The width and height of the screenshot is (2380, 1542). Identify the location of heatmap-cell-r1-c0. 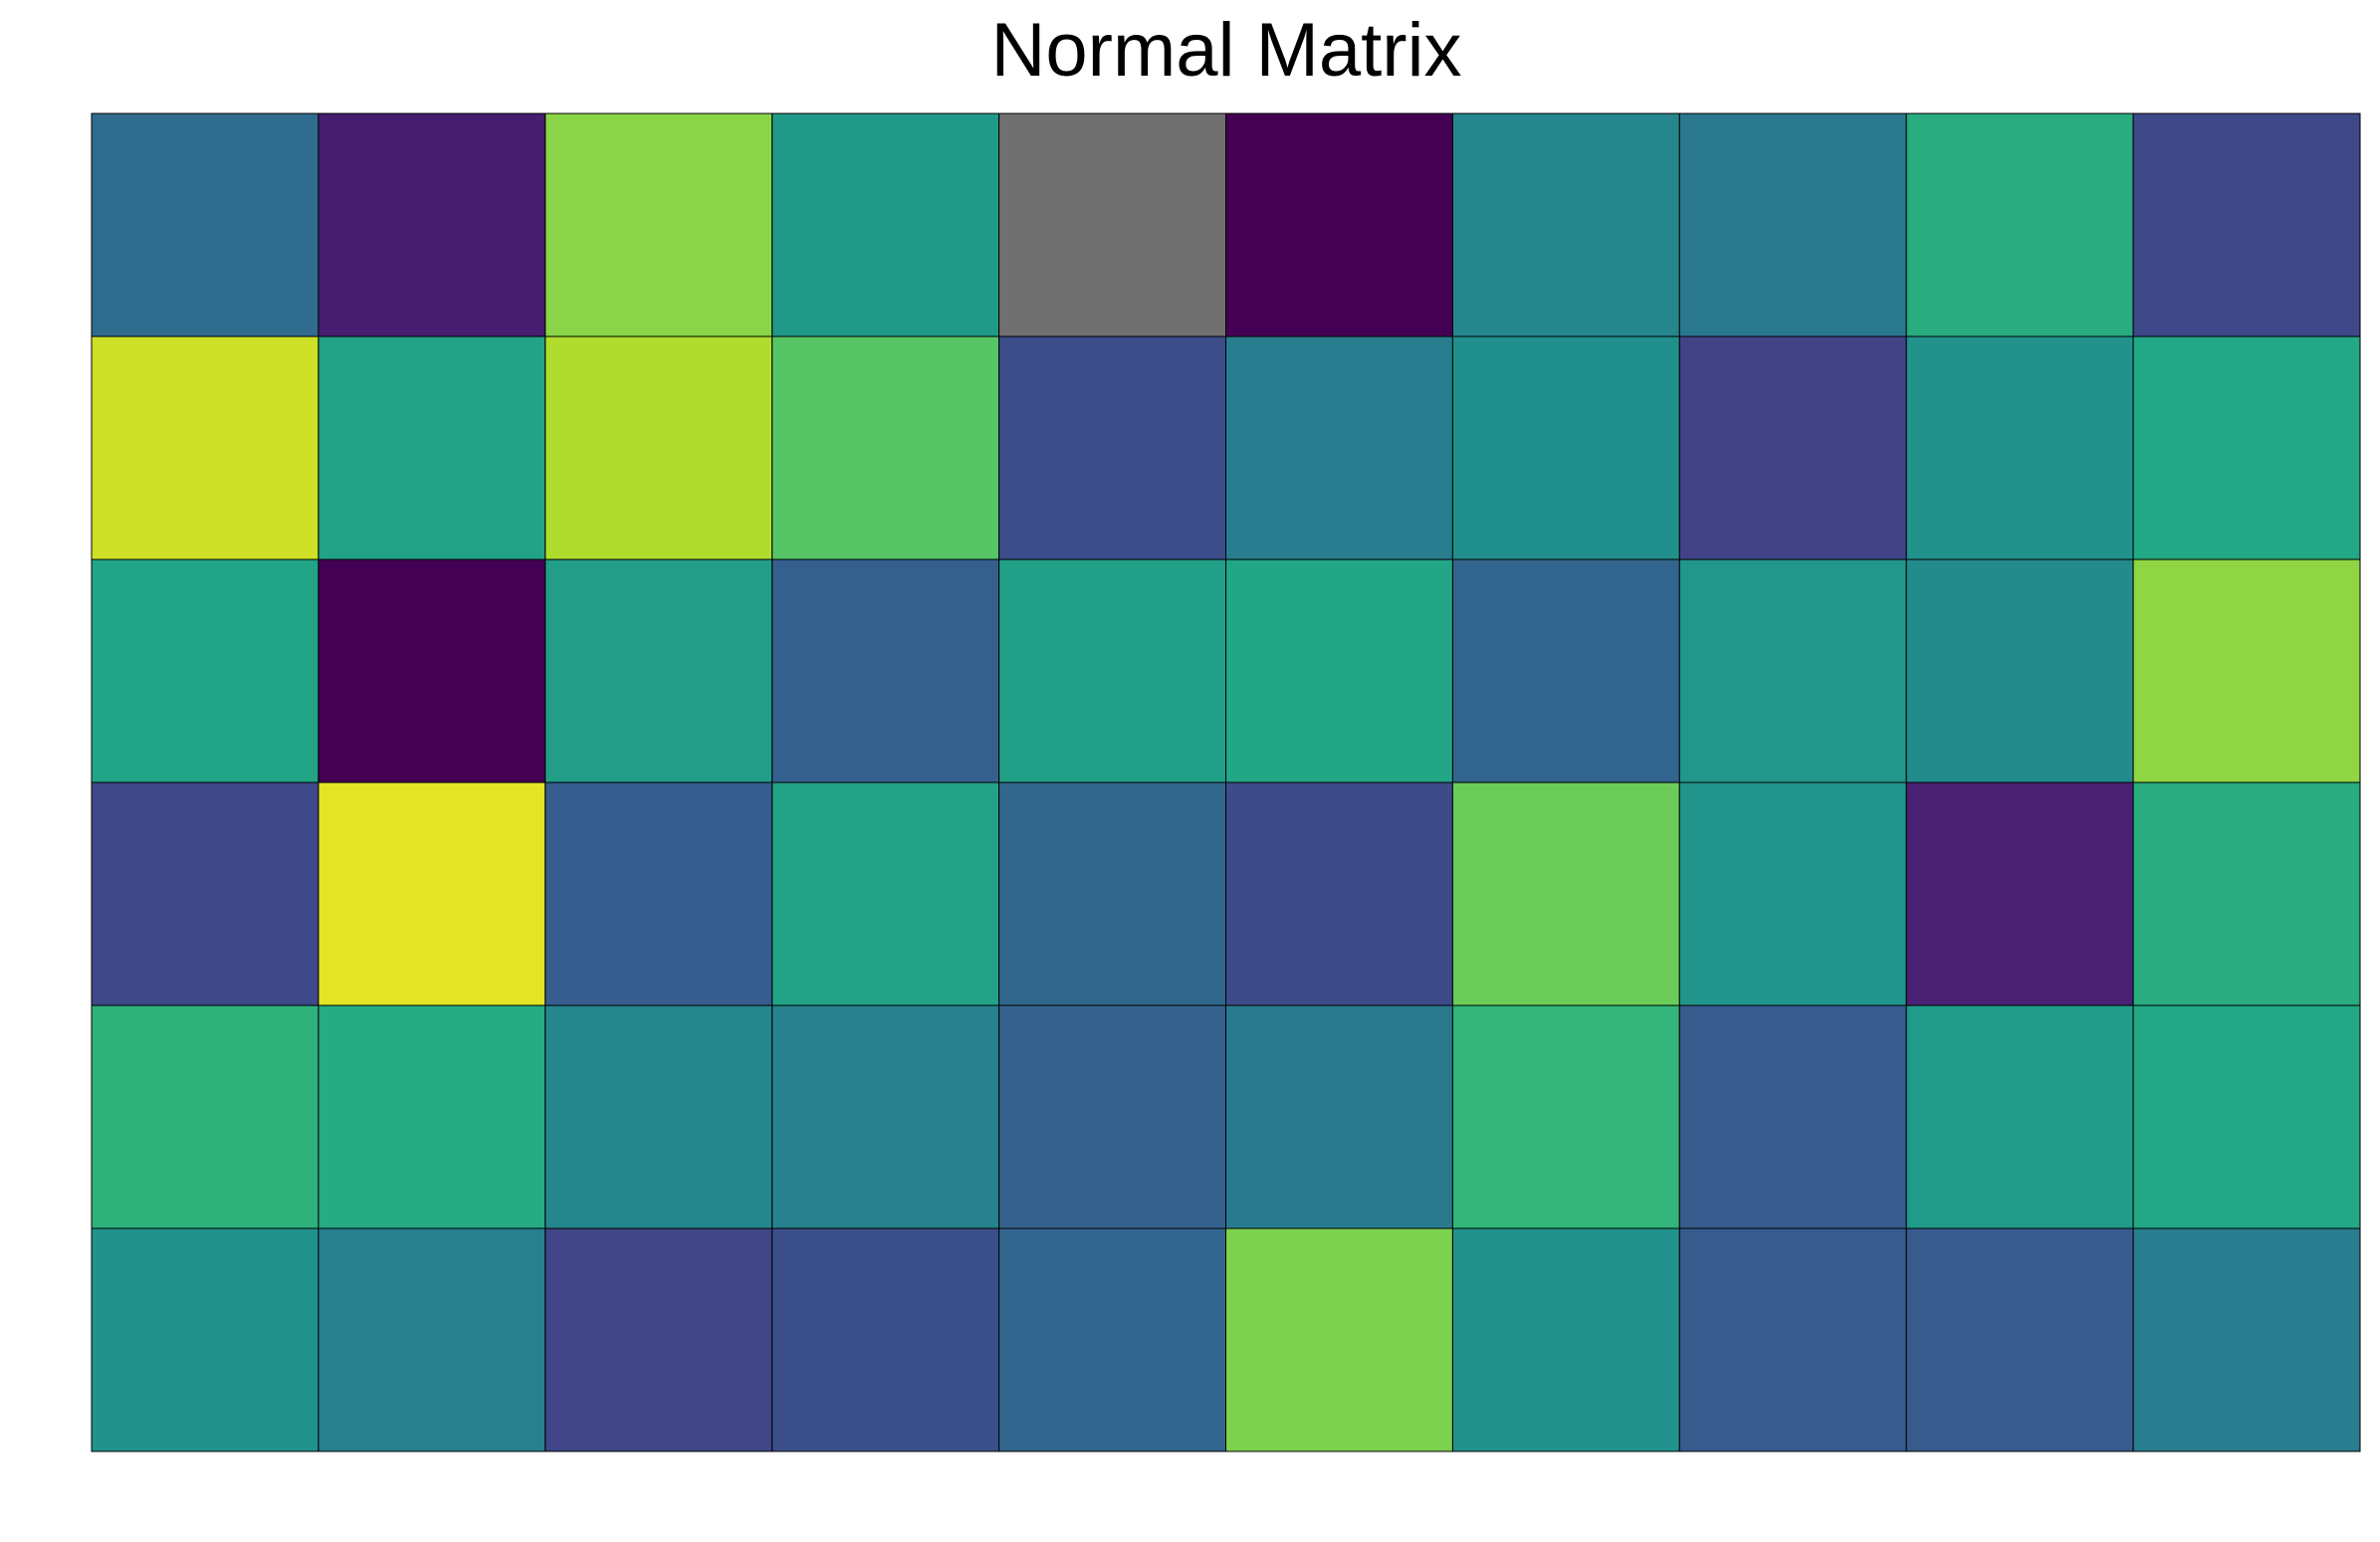
(206, 447).